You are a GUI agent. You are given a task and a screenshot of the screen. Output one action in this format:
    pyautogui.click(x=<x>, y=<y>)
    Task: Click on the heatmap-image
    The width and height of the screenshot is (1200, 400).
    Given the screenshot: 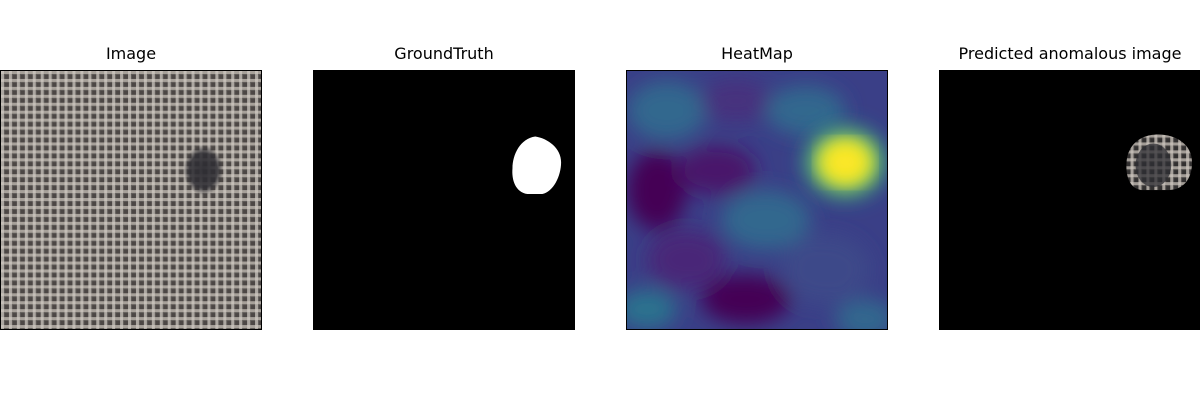 What is the action you would take?
    pyautogui.click(x=757, y=200)
    